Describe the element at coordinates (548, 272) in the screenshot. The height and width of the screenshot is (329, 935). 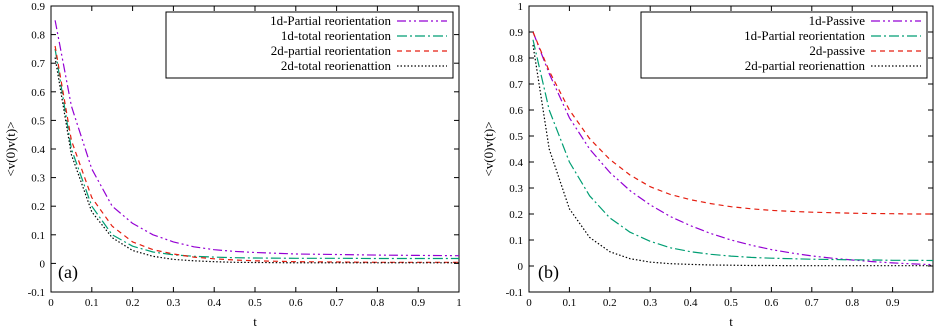
I see `panel-label: (b)` at that location.